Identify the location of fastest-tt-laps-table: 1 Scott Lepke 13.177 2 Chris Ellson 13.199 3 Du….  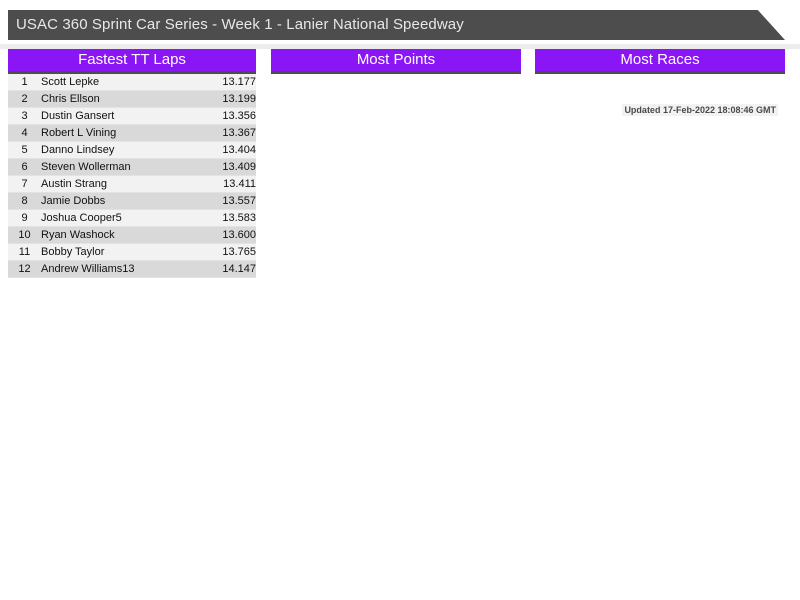
(132, 176).